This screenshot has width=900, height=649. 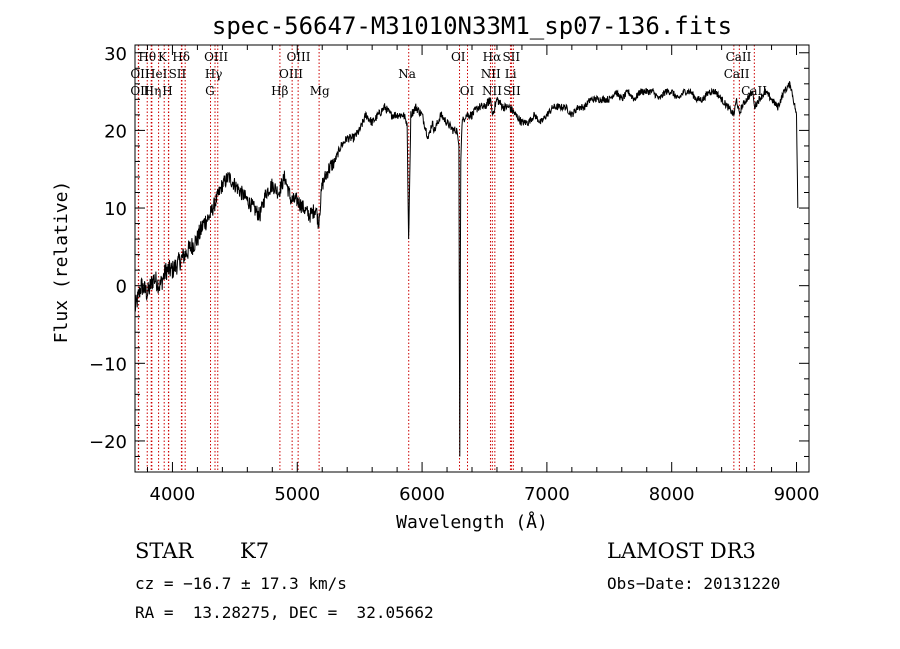 I want to click on chart-title: spec-56647-M31010N33M1_sp07-136.fits, so click(x=472, y=26).